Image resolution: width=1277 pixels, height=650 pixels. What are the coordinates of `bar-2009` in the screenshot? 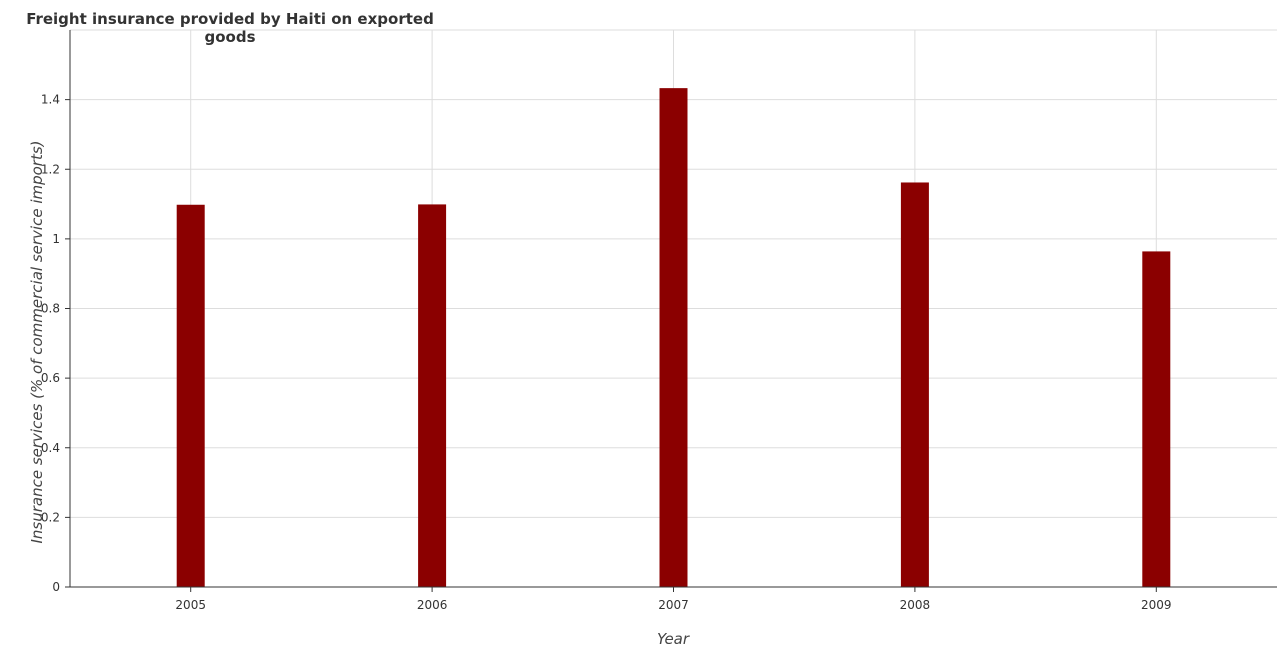 It's located at (1156, 419).